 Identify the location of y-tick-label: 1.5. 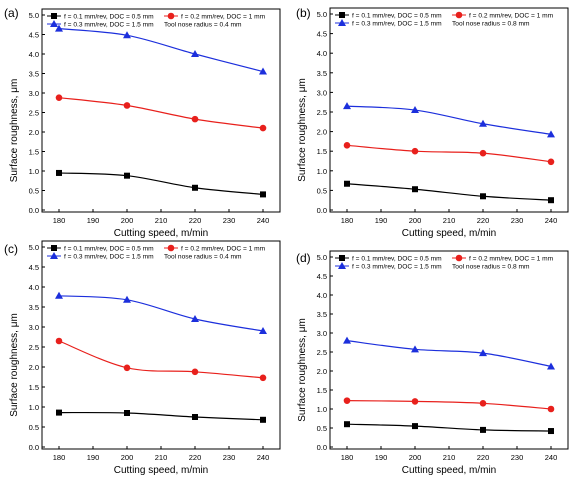
(322, 390).